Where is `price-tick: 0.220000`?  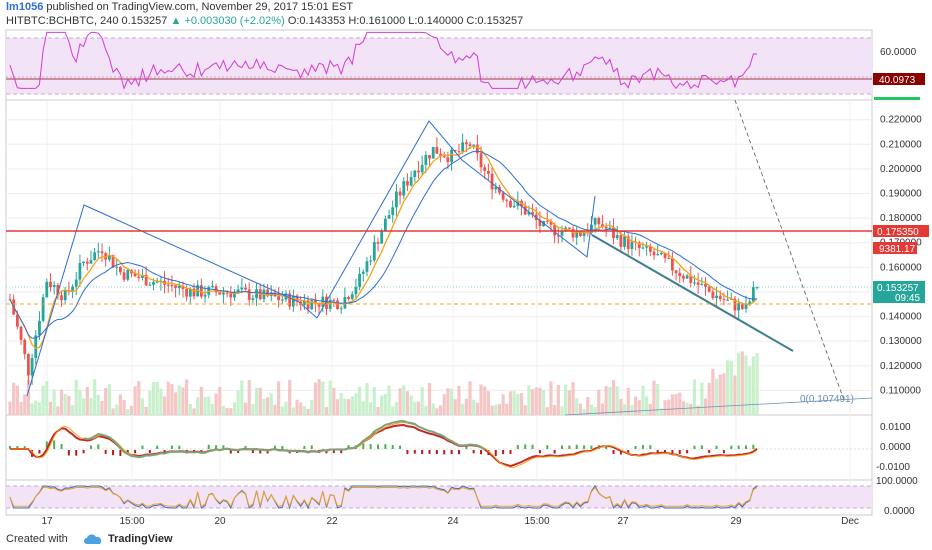 price-tick: 0.220000 is located at coordinates (901, 120).